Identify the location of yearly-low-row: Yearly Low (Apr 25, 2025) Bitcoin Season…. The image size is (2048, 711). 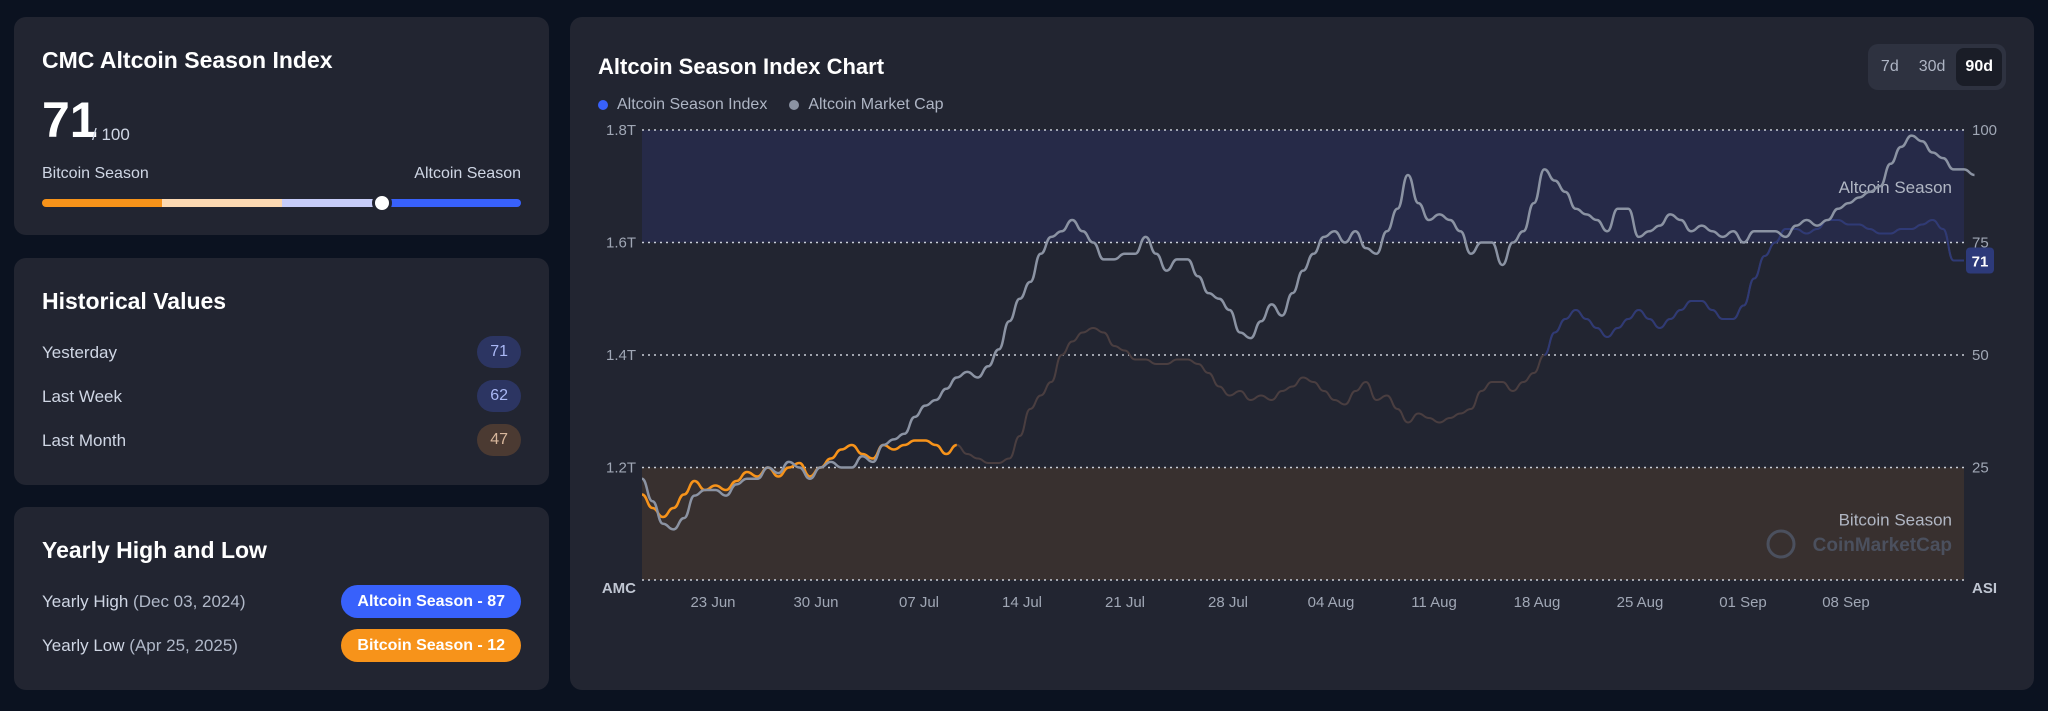
(281, 645).